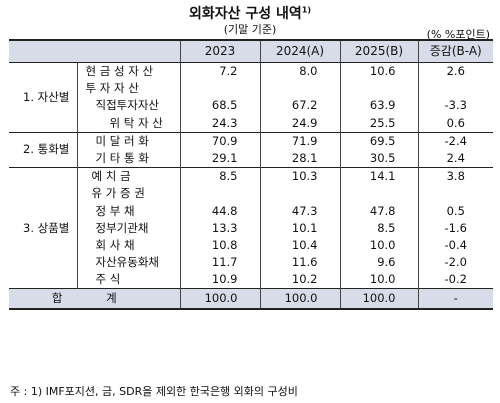 The height and width of the screenshot is (403, 500). What do you see at coordinates (455, 279) in the screenshot?
I see `cell-change: -0.2` at bounding box center [455, 279].